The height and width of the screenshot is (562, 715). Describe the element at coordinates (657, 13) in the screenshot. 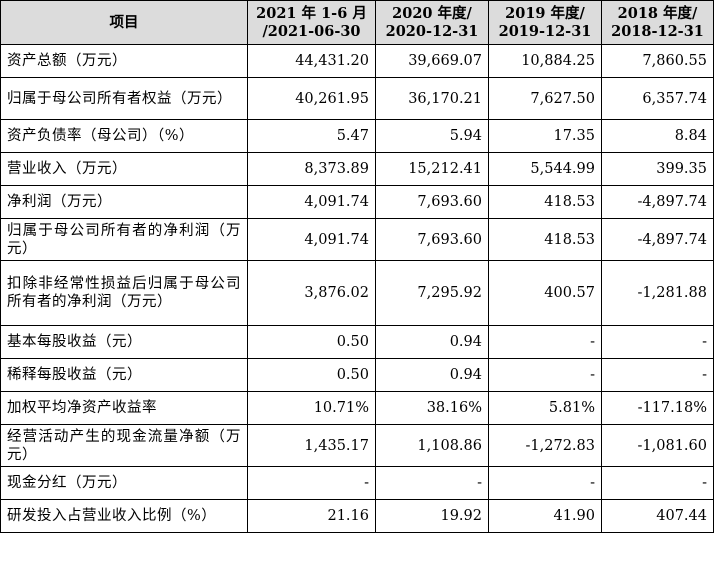

I see `header-line1: 2018 年度/` at that location.